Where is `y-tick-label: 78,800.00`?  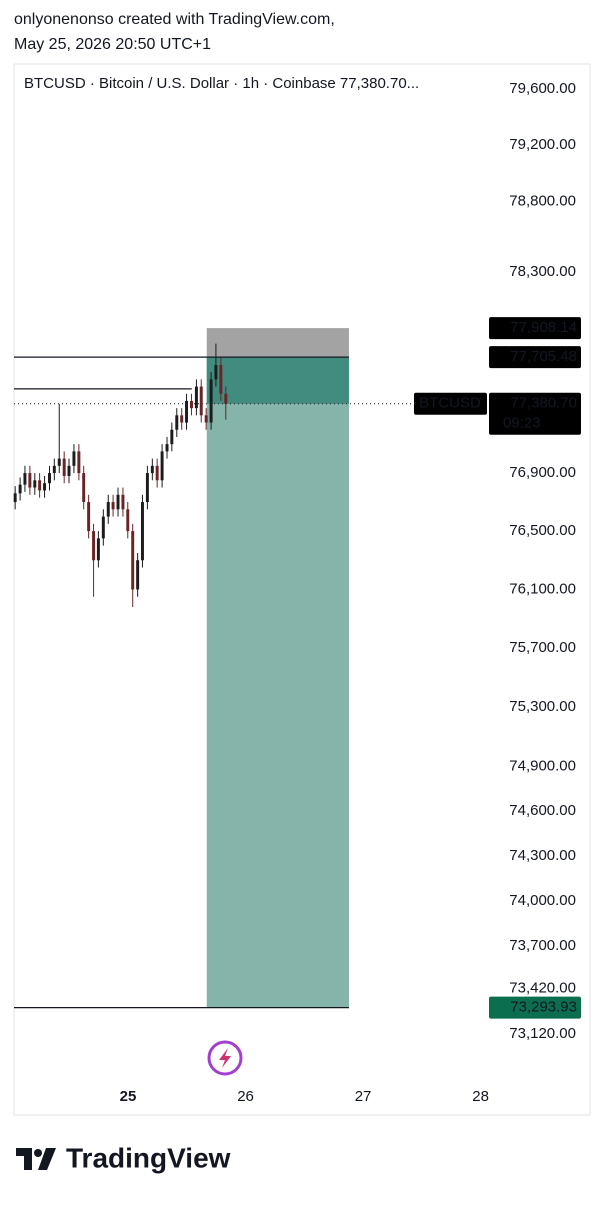 y-tick-label: 78,800.00 is located at coordinates (542, 200).